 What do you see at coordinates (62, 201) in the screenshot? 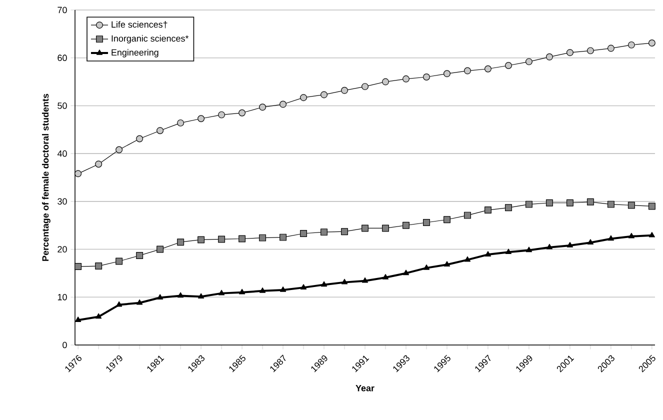
I see `y-tick-label: 30` at bounding box center [62, 201].